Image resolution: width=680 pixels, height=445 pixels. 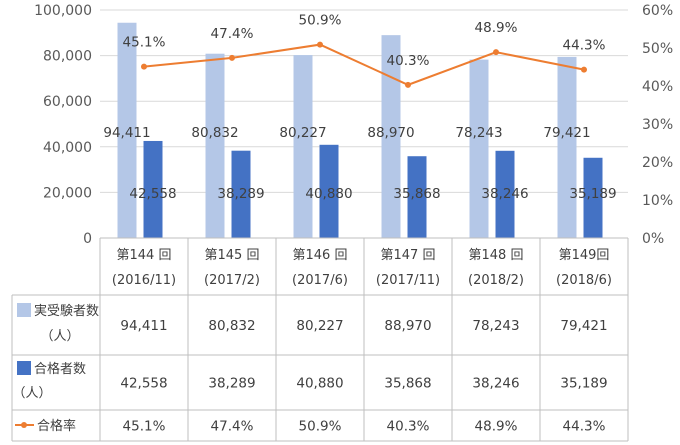 What do you see at coordinates (320, 280) in the screenshot?
I see `category-label: (2017/6)` at bounding box center [320, 280].